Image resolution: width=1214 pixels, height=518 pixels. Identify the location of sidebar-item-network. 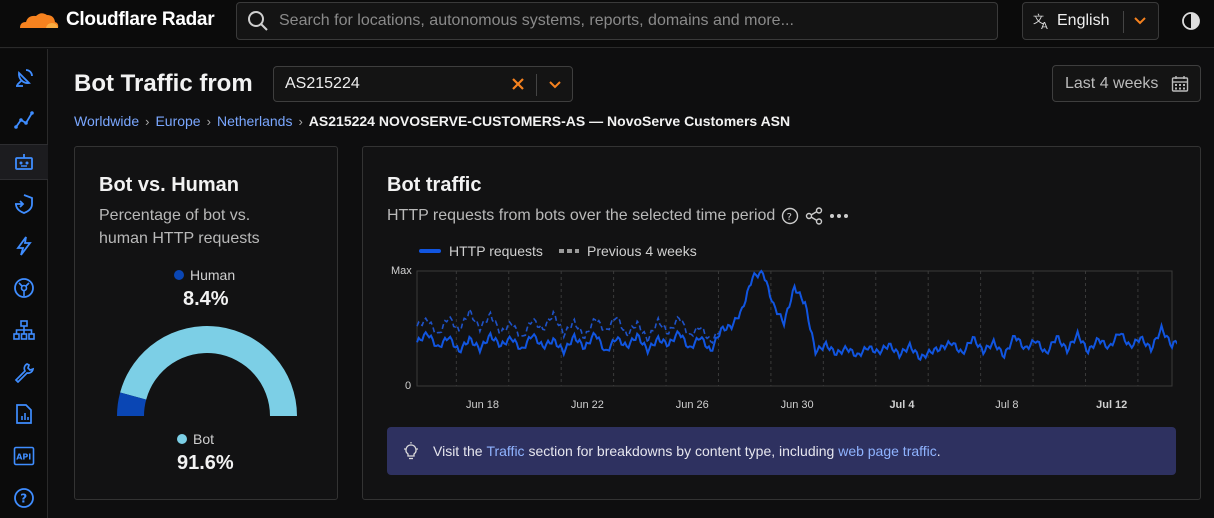
(24, 288).